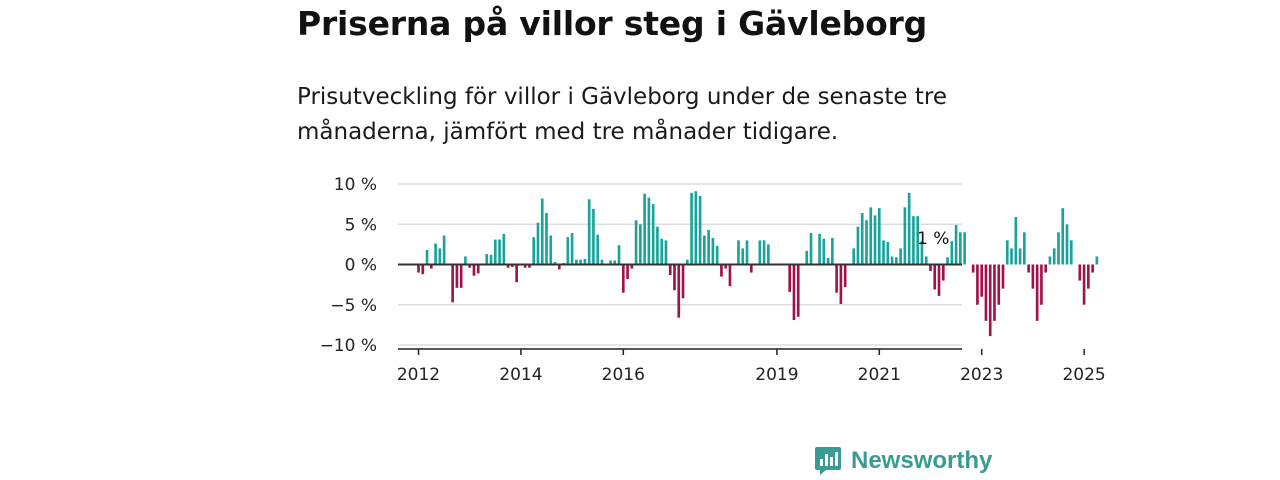 Image resolution: width=1280 pixels, height=480 pixels. What do you see at coordinates (348, 346) in the screenshot?
I see `y-tick-label: −10 %` at bounding box center [348, 346].